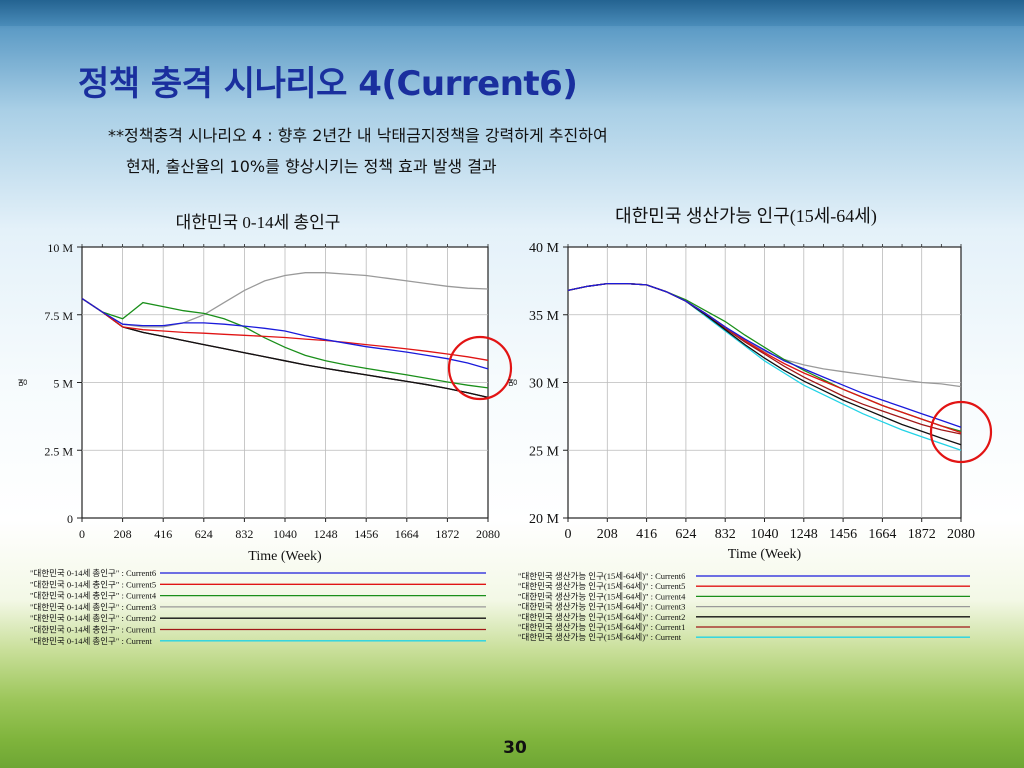 This screenshot has width=1024, height=768. I want to click on y-tick-label: 0, so click(70, 519).